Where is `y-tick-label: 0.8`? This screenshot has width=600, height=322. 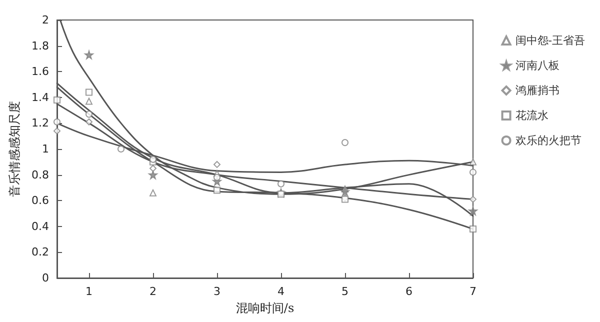 y-tick-label: 0.8 is located at coordinates (40, 175).